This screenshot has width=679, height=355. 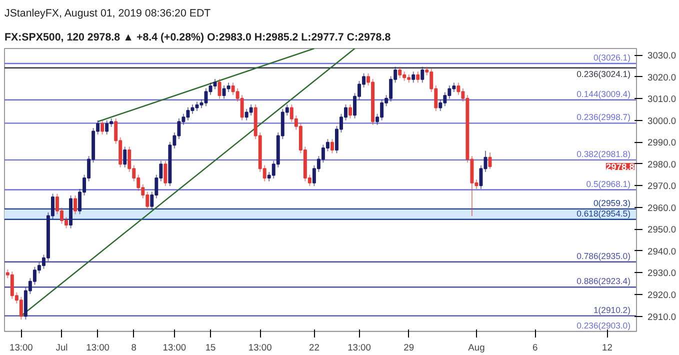 What do you see at coordinates (662, 273) in the screenshot?
I see `y-tick-label: 2930.0` at bounding box center [662, 273].